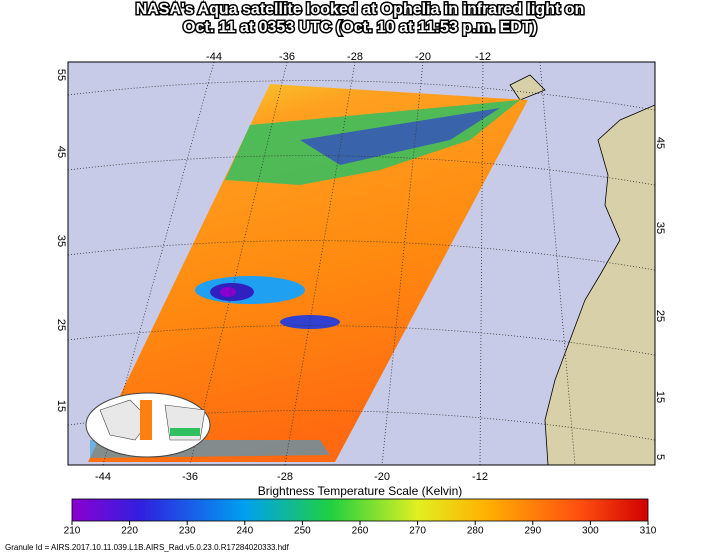 Image resolution: width=720 pixels, height=556 pixels. Describe the element at coordinates (228, 292) in the screenshot. I see `storm-core` at that location.